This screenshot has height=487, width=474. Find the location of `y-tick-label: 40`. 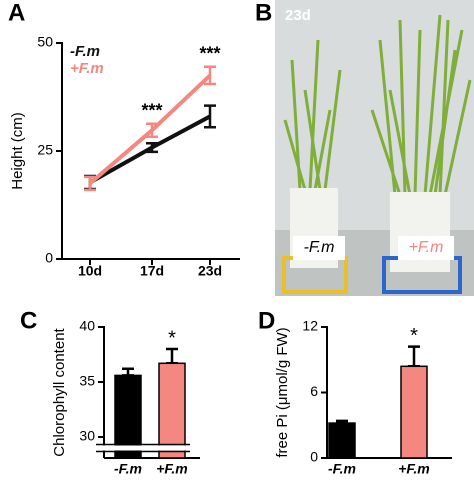

y-tick-label: 40 is located at coordinates (87, 326).